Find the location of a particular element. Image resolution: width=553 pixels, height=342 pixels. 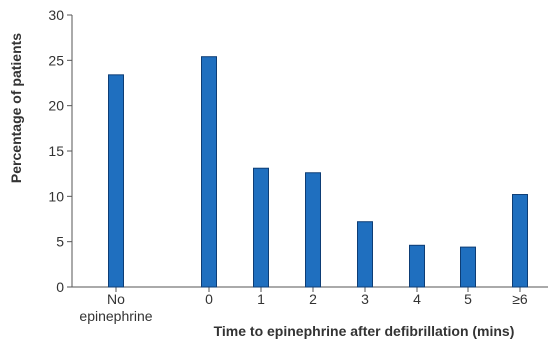

x-tick-label: 3 is located at coordinates (365, 299).